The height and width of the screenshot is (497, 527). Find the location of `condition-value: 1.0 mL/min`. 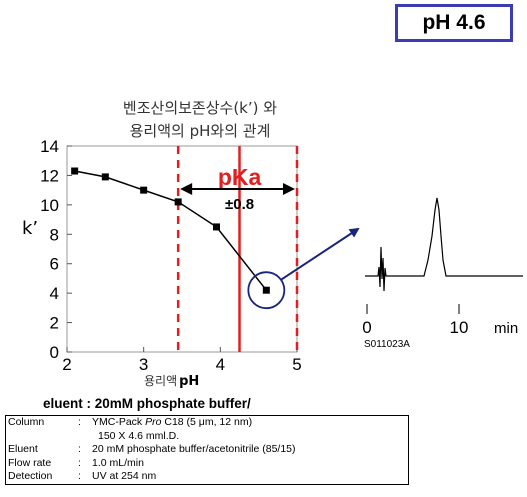

condition-value: 1.0 mL/min is located at coordinates (118, 462).